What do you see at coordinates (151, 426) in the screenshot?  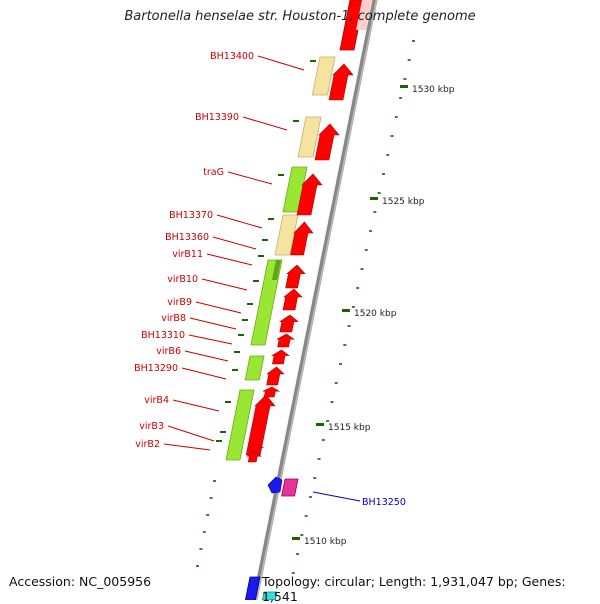 I see `gene-label: virB3` at bounding box center [151, 426].